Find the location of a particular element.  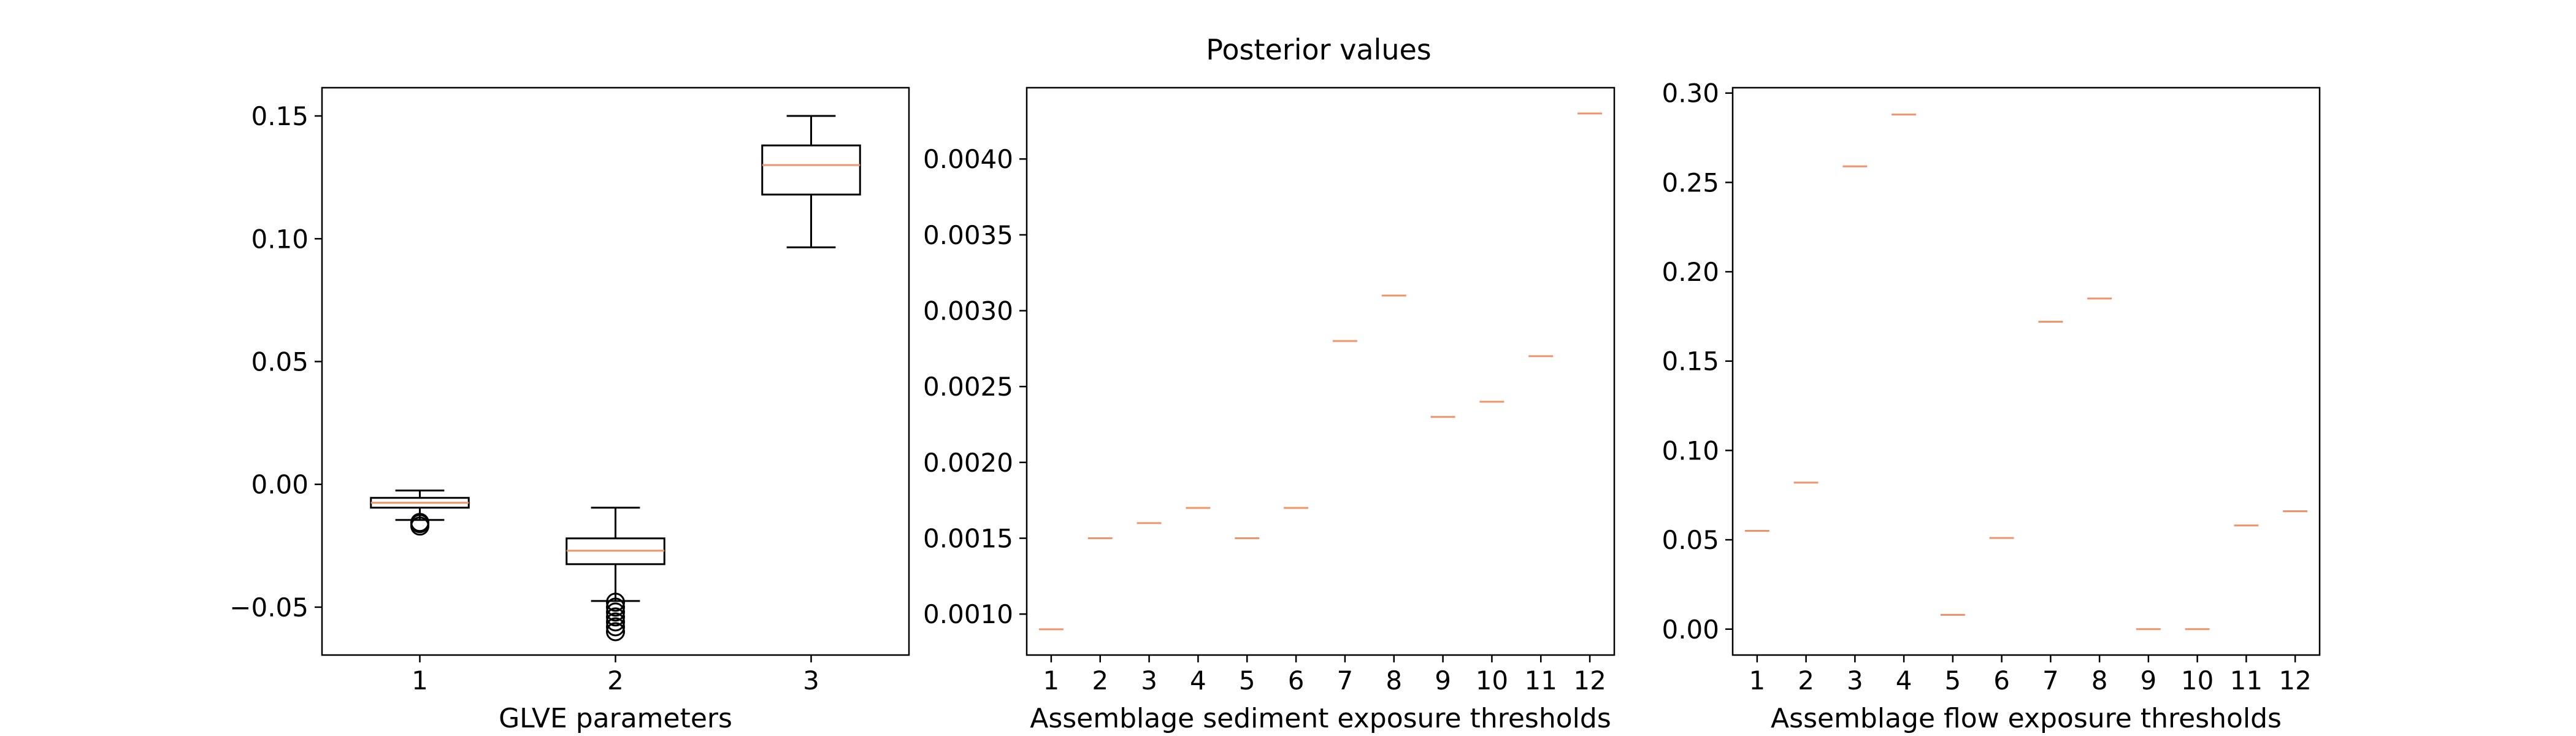

y-tick-label: −0.05 is located at coordinates (269, 607).